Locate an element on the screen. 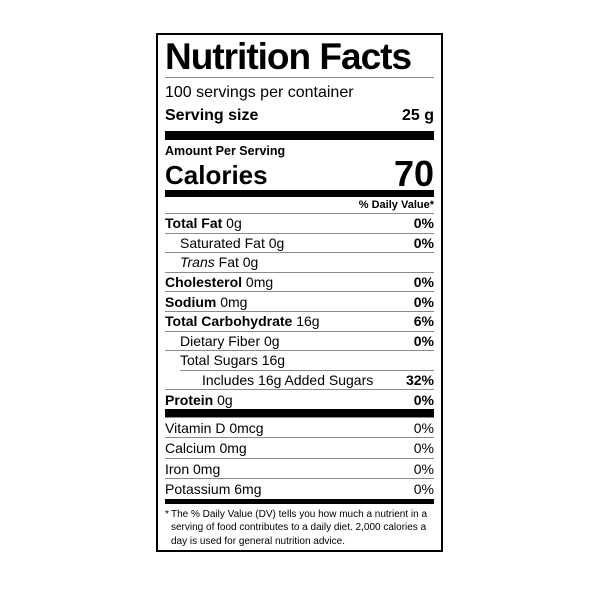  micronutrient-row-iron: Iron 0mg 0% is located at coordinates (299, 468).